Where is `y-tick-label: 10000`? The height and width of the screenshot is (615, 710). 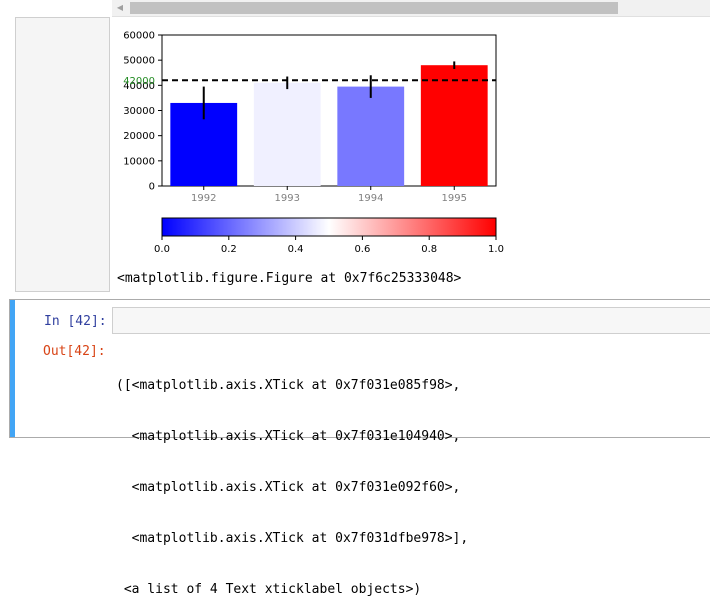
y-tick-label: 10000 is located at coordinates (139, 161).